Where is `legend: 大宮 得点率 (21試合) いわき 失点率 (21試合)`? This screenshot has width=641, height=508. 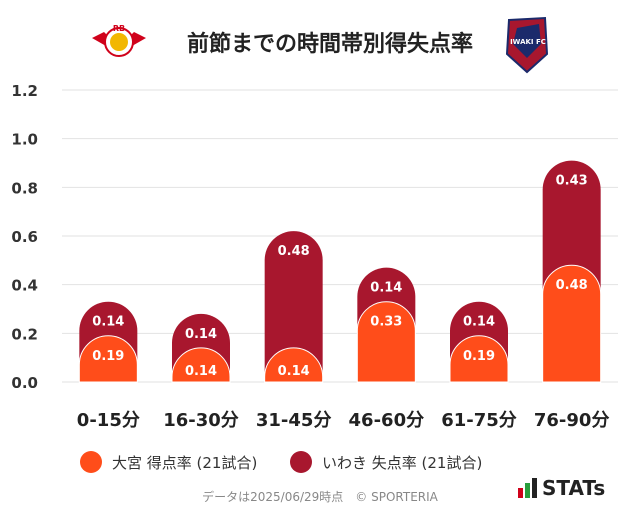
legend: 大宮 得点率 (21試合) いわき 失点率 (21試合) is located at coordinates (320, 462).